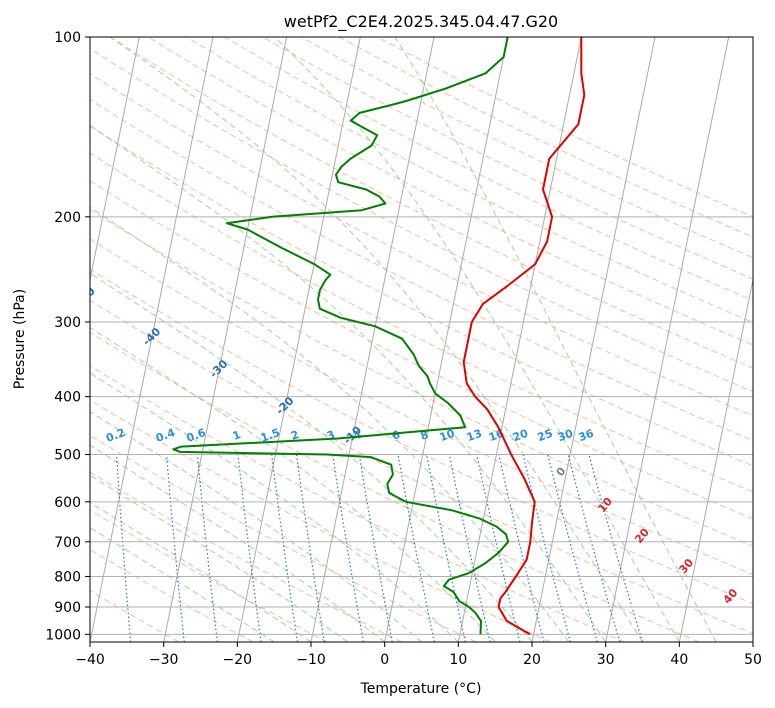 The image size is (775, 708). I want to click on x-tick-label: −40, so click(90, 660).